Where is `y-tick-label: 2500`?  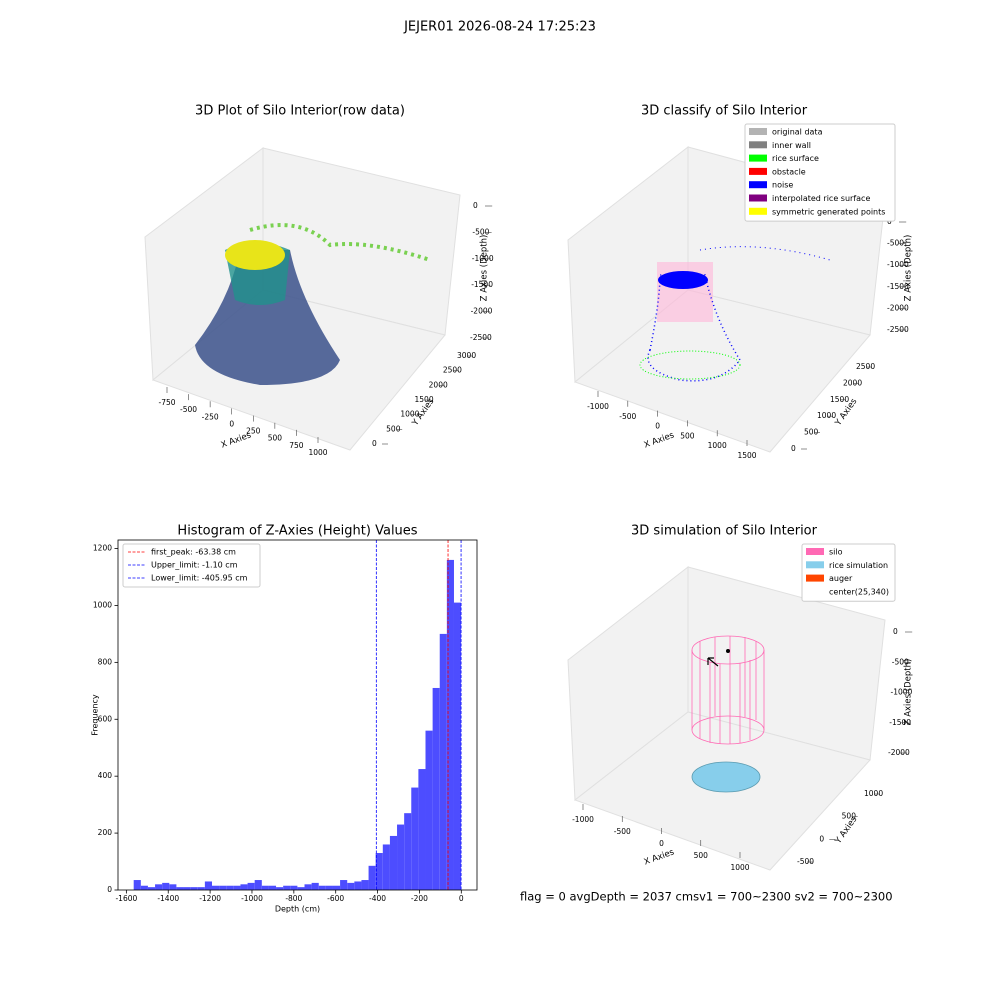 y-tick-label: 2500 is located at coordinates (865, 366).